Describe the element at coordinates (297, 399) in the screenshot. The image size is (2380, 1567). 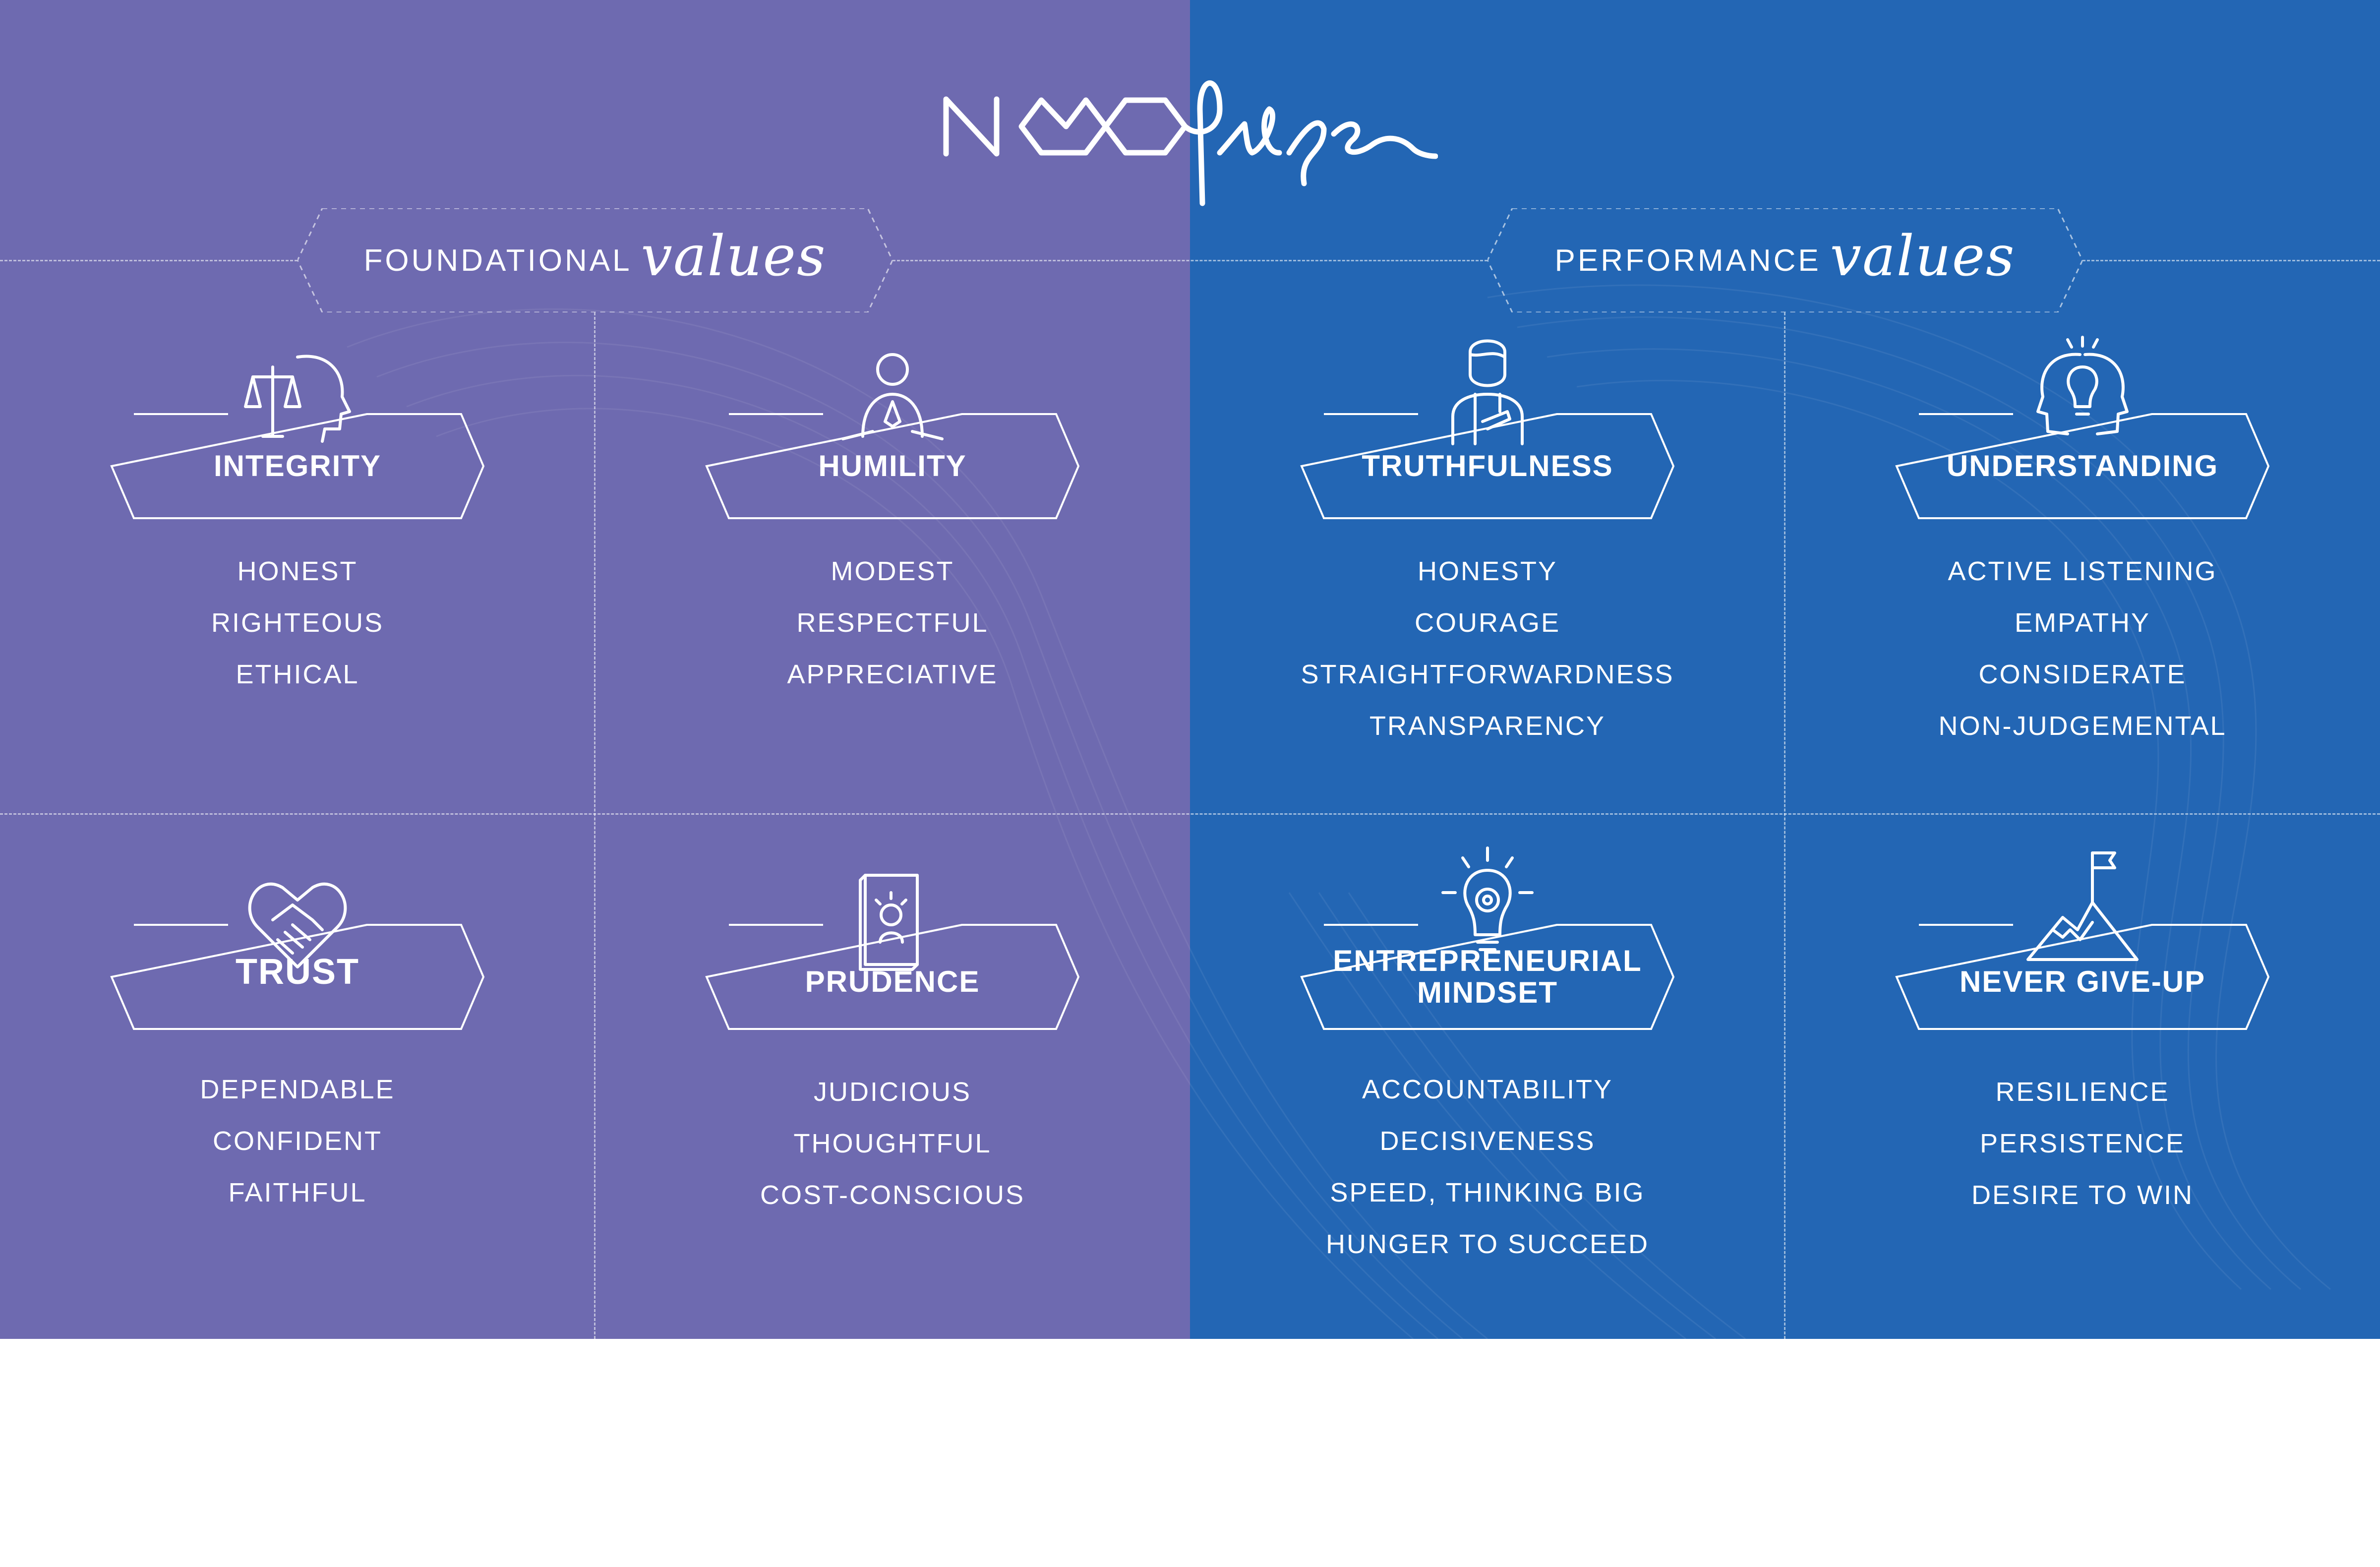
I see `scales-head-icon` at that location.